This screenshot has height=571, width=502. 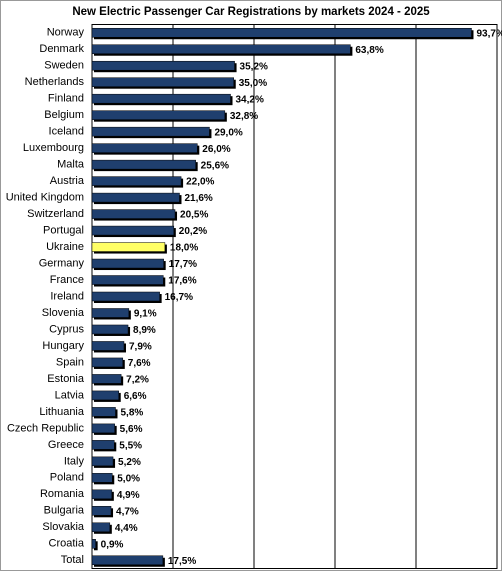 I want to click on value-label: 29,0%, so click(x=228, y=132).